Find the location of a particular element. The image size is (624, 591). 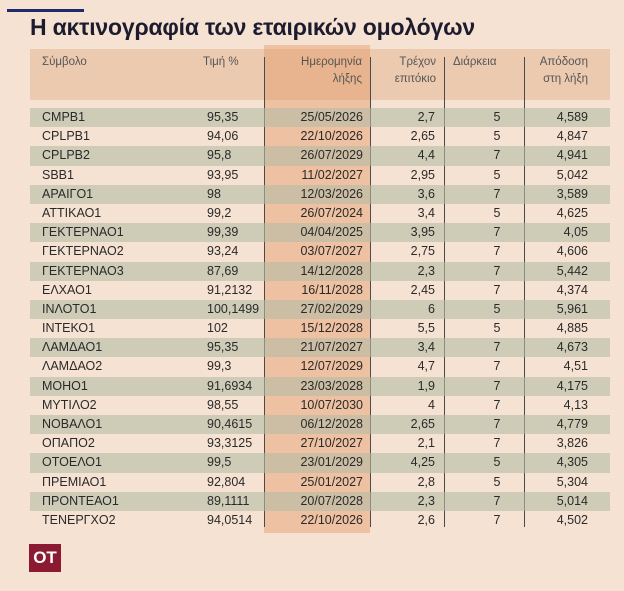

table-row: CPLPB2 95,8 26/07/2029 4,4 7 4,941 is located at coordinates (320, 156).